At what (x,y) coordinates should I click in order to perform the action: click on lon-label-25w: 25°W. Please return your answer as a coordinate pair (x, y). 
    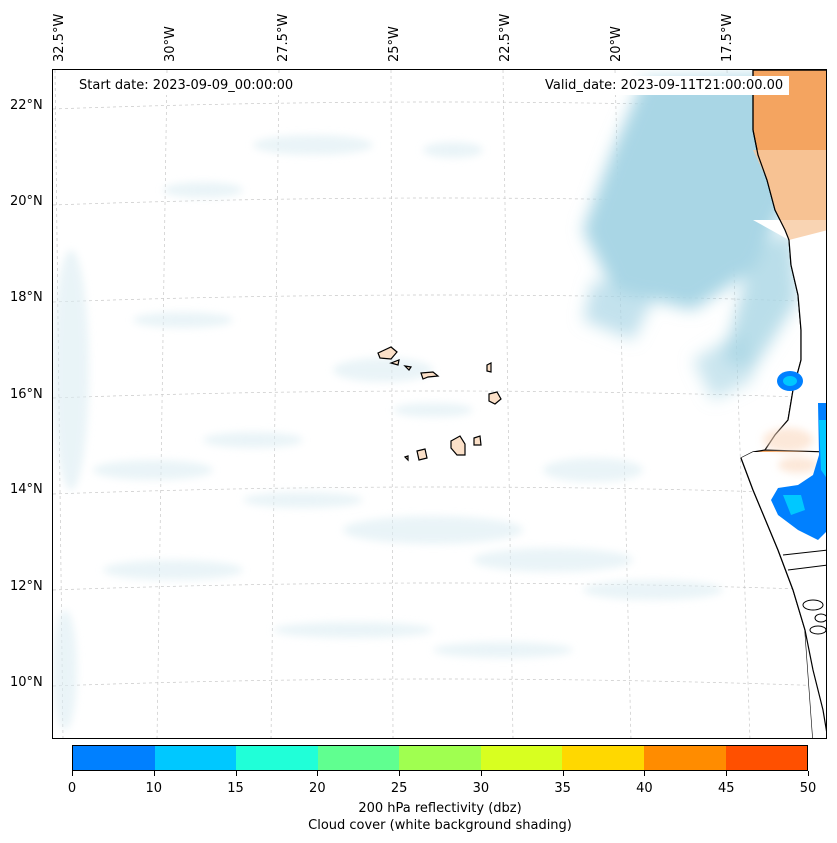
    Looking at the image, I should click on (394, 44).